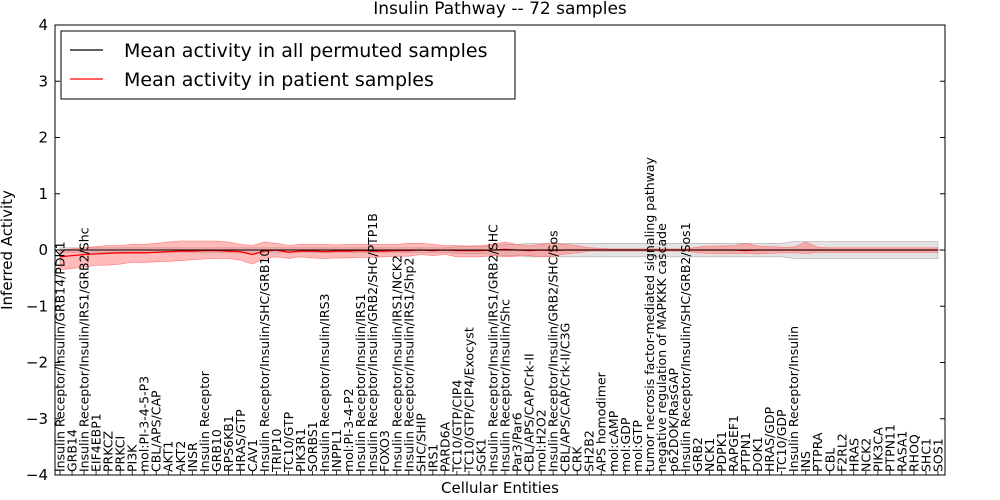 The width and height of the screenshot is (1000, 500). Describe the element at coordinates (541, 440) in the screenshot. I see `entity-label: mol:H2O2` at that location.